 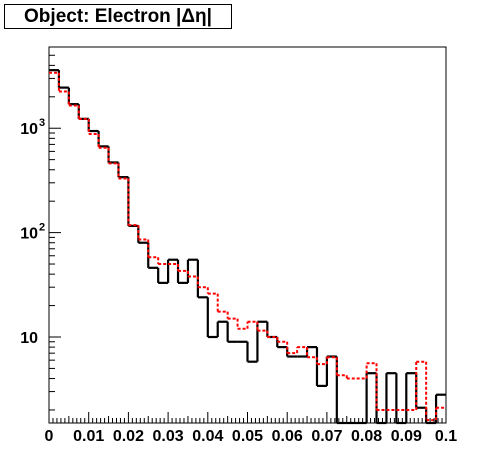 I want to click on x-tick-label: 0.05, so click(x=247, y=436).